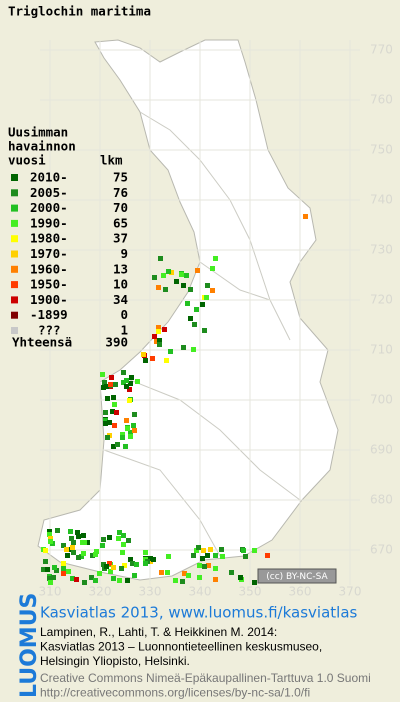 The image size is (400, 702). What do you see at coordinates (79, 11) in the screenshot?
I see `title: Triglochin maritima` at bounding box center [79, 11].